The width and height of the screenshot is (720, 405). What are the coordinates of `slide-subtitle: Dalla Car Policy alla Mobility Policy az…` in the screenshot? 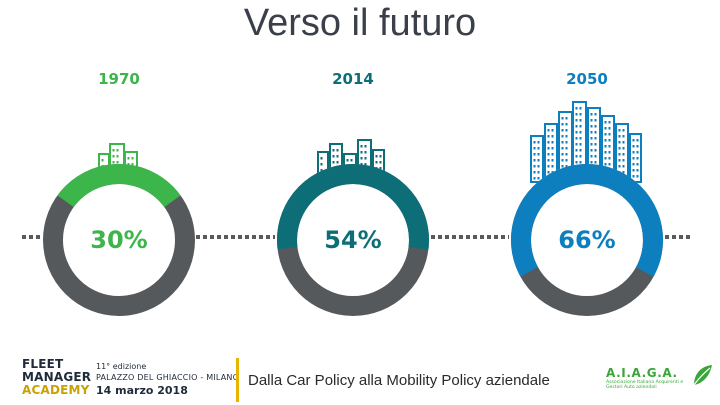 It's located at (399, 380).